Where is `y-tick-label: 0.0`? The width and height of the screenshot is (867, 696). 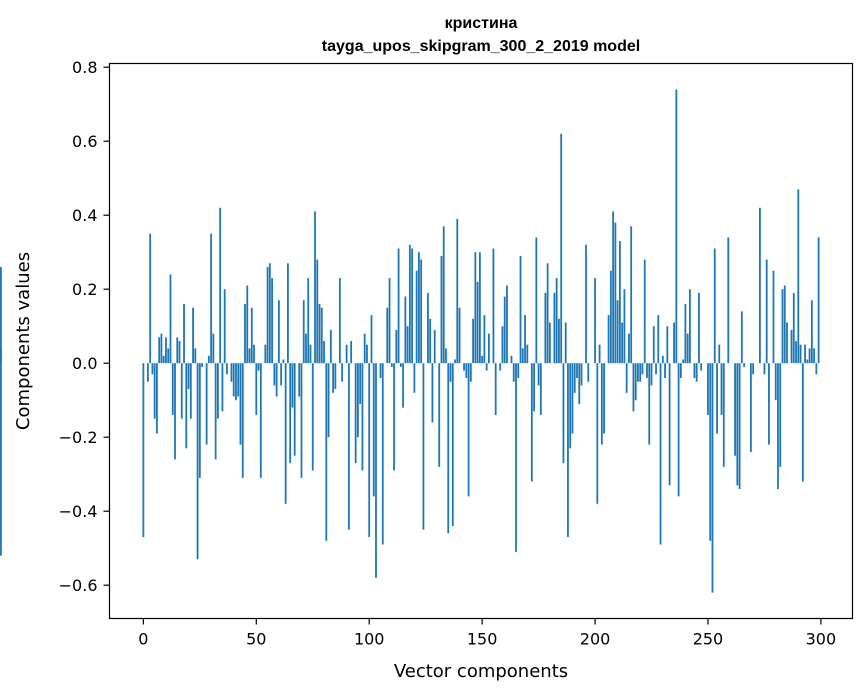 y-tick-label: 0.0 is located at coordinates (84, 363).